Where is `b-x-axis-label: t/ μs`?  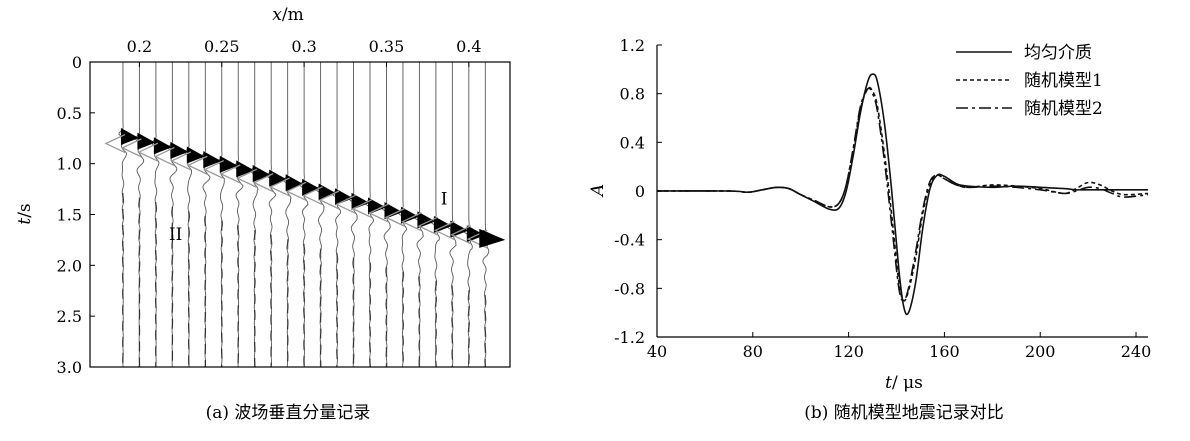
b-x-axis-label: t/ μs is located at coordinates (904, 383).